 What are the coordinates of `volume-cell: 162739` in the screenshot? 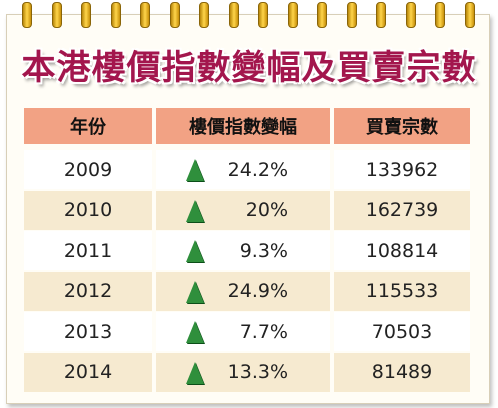 It's located at (402, 210).